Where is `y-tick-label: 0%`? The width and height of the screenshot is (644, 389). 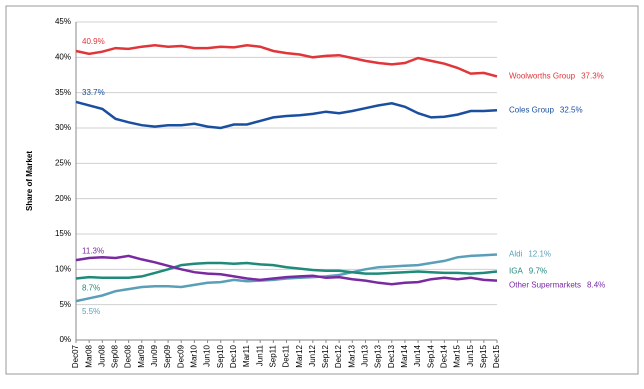
y-tick-label: 0% is located at coordinates (65, 339).